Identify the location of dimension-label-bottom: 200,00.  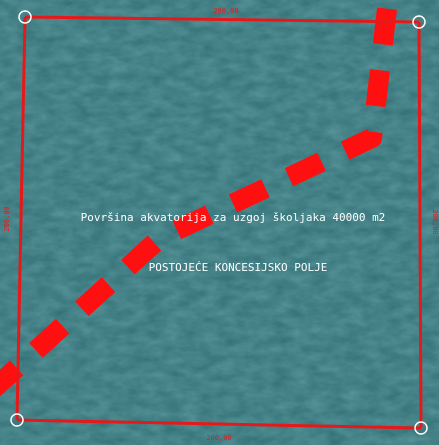
(218, 438).